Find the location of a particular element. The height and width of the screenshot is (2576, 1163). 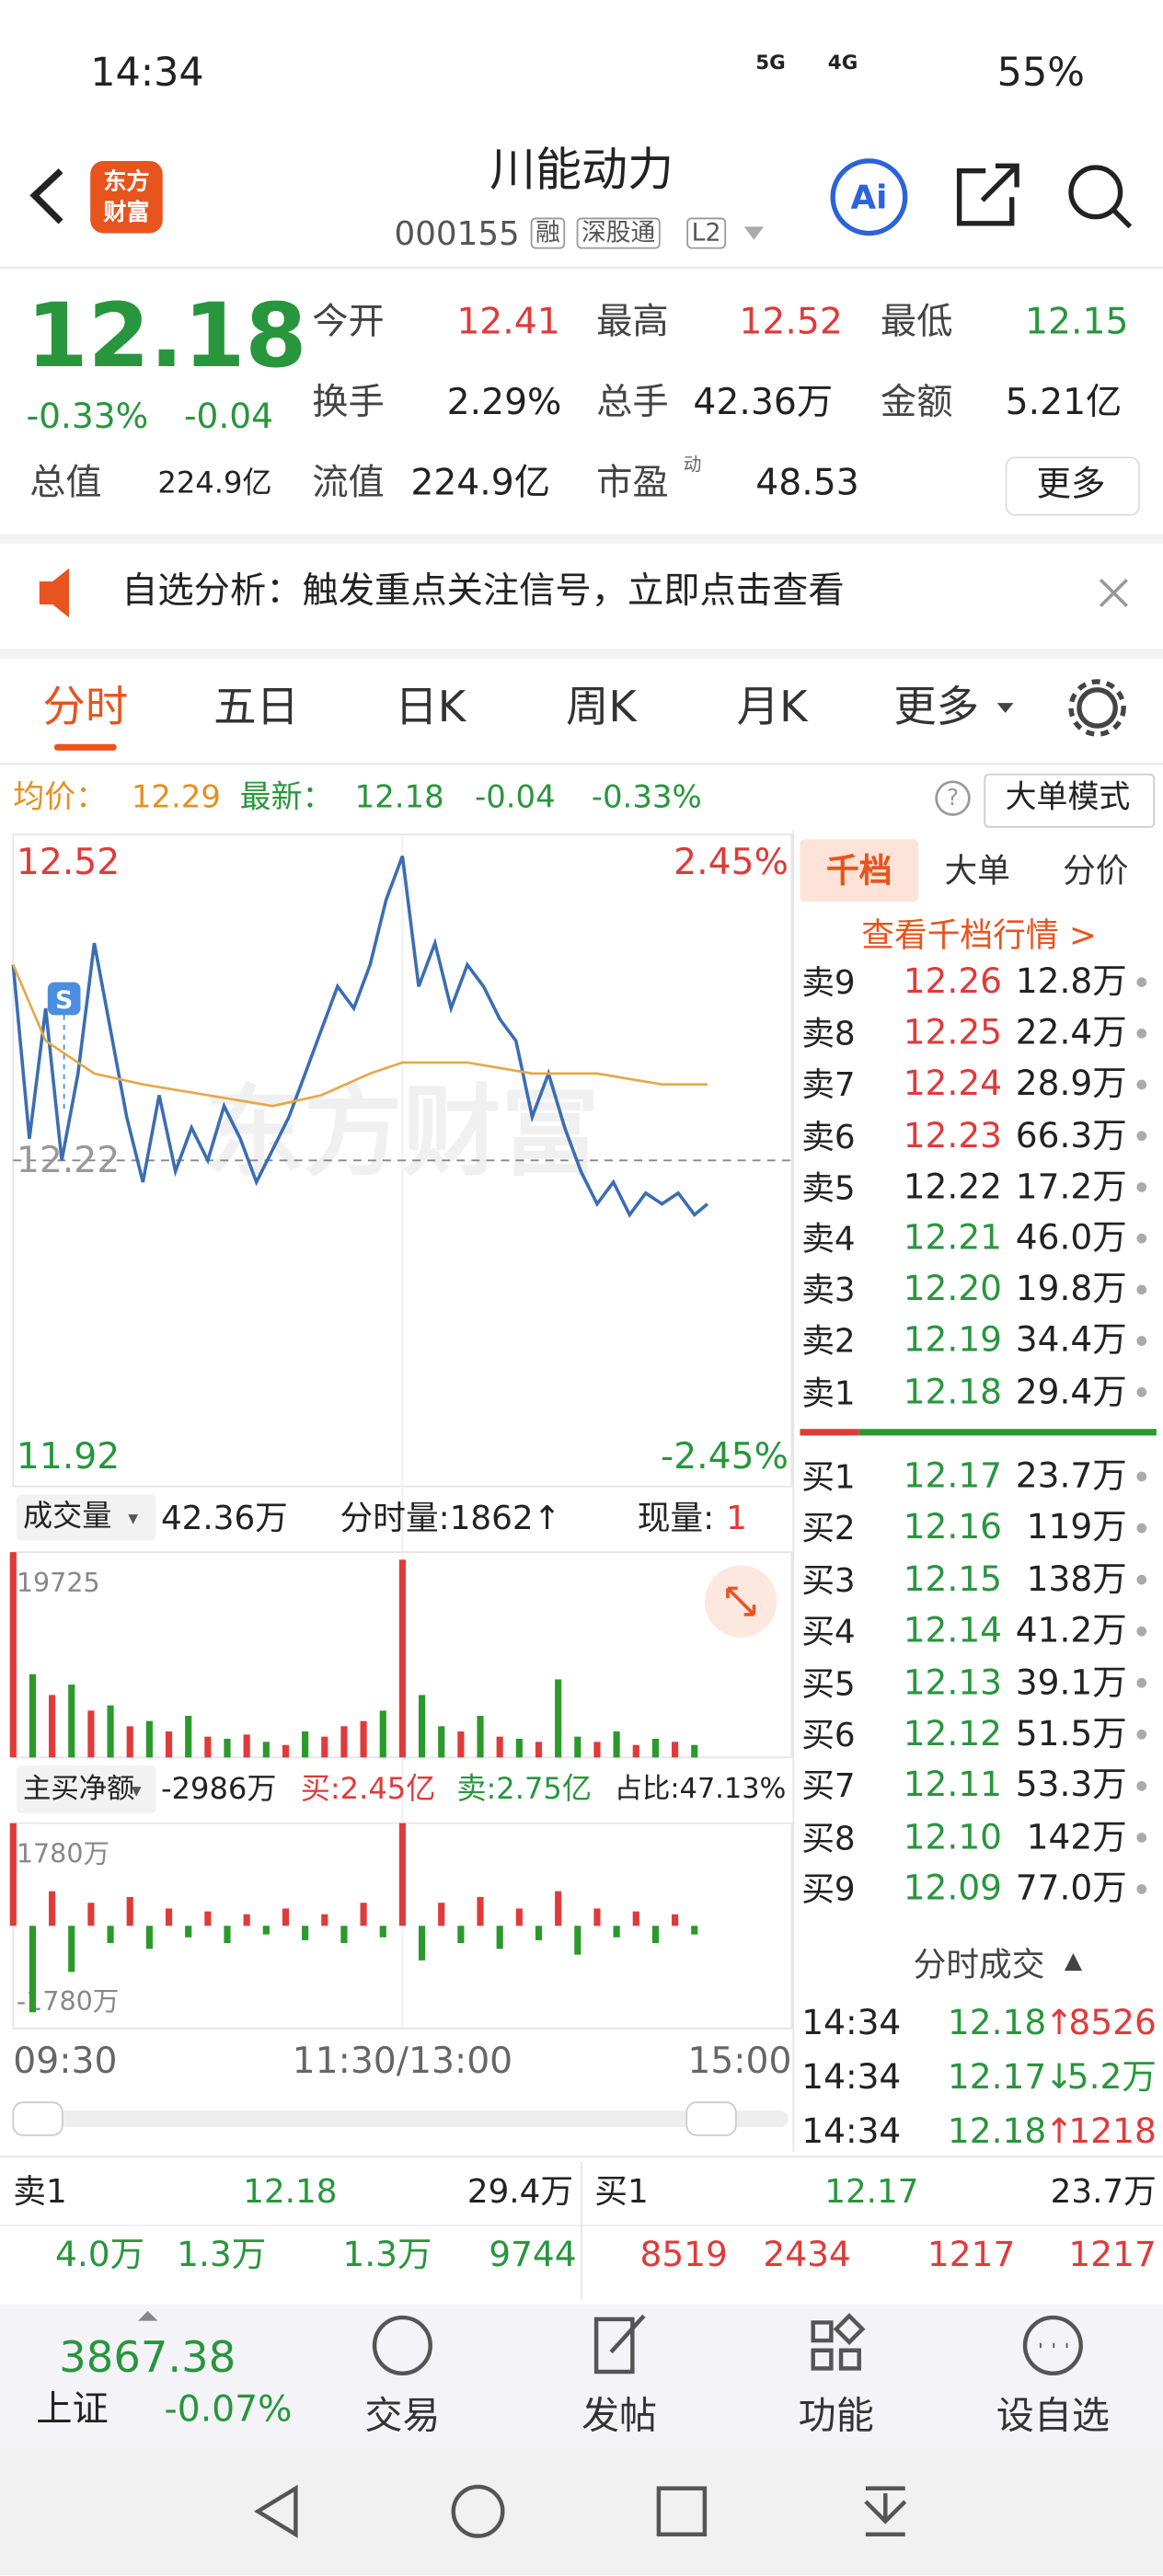

dropdown-icon is located at coordinates (754, 233).